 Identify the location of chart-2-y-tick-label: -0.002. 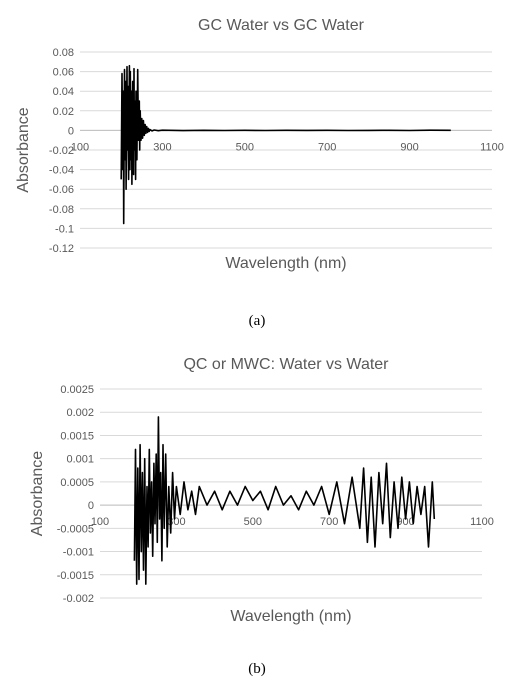
(78, 599).